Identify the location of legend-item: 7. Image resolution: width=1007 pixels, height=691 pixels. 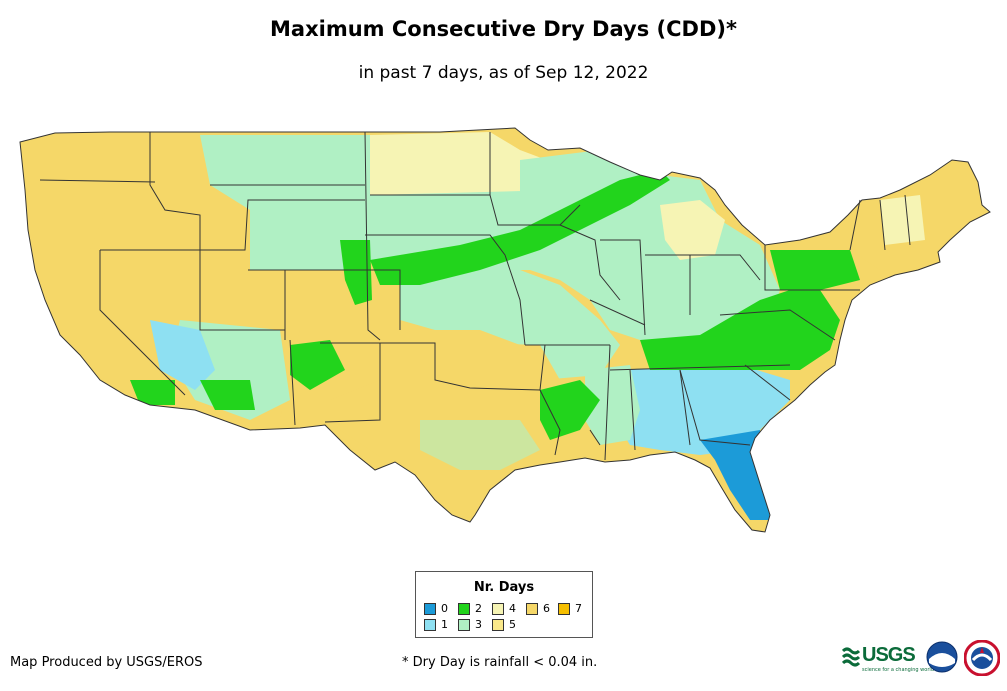
(570, 608).